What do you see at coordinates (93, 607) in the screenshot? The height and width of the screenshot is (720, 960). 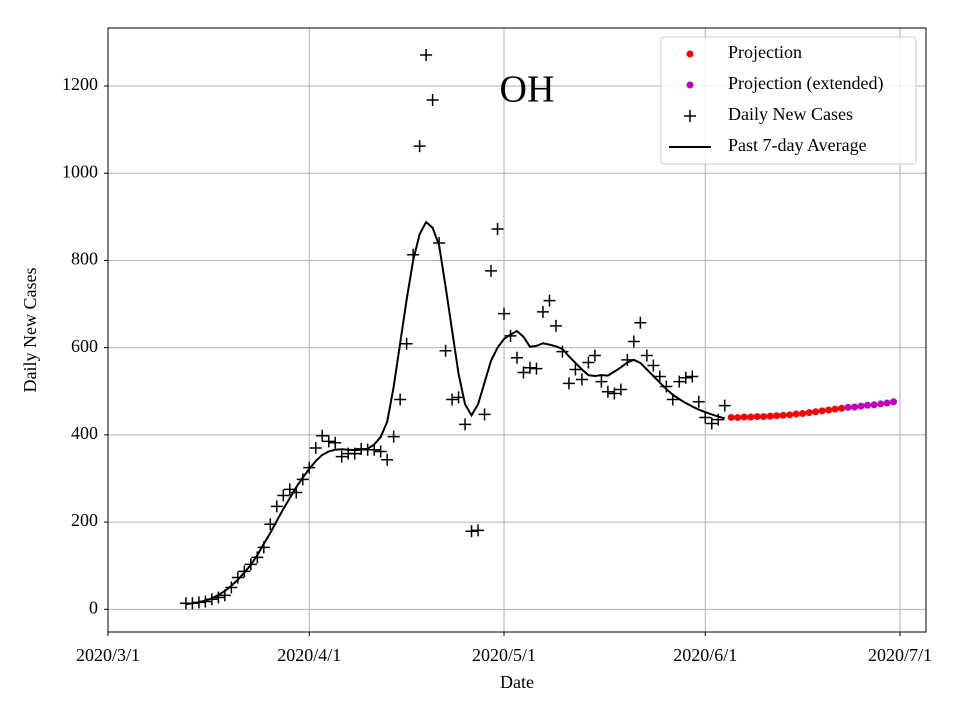 I see `y-tick-label: 0` at bounding box center [93, 607].